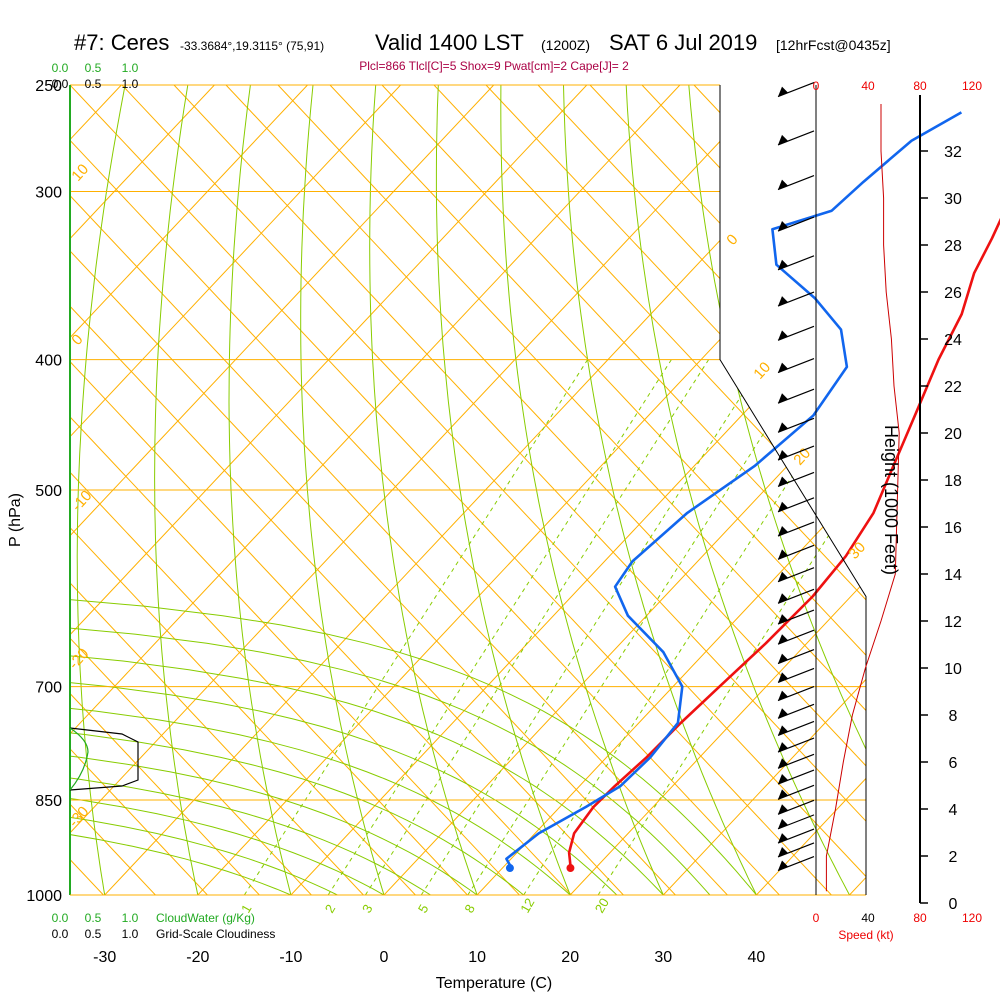 The height and width of the screenshot is (1000, 1000). I want to click on height-axis-label: Height (1000 Feet), so click(891, 500).